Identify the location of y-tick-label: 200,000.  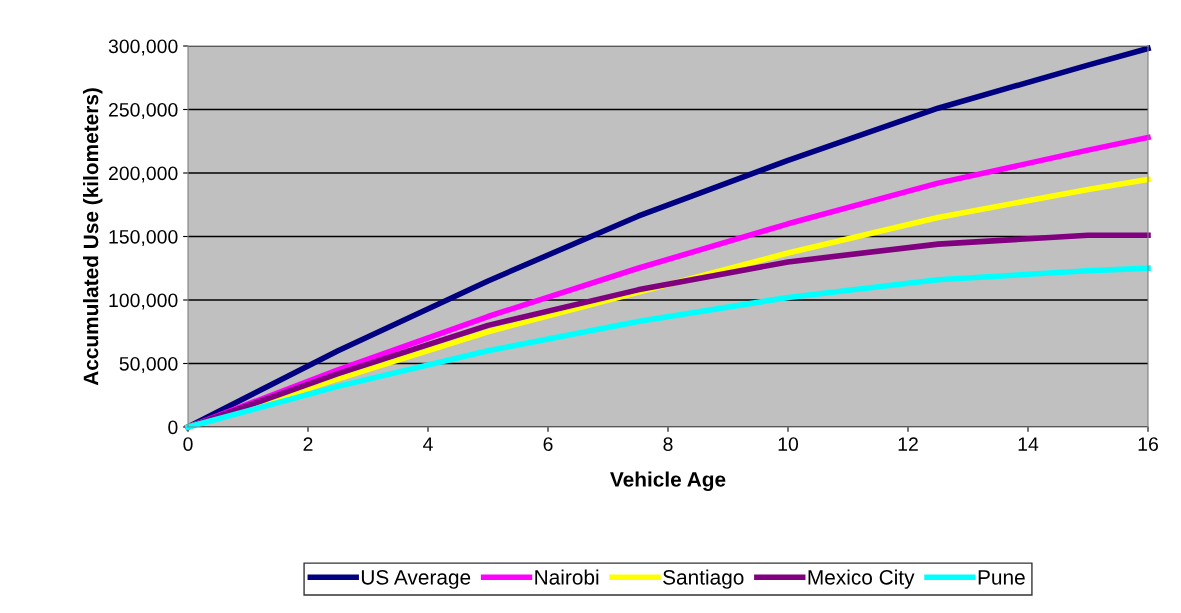
(143, 174).